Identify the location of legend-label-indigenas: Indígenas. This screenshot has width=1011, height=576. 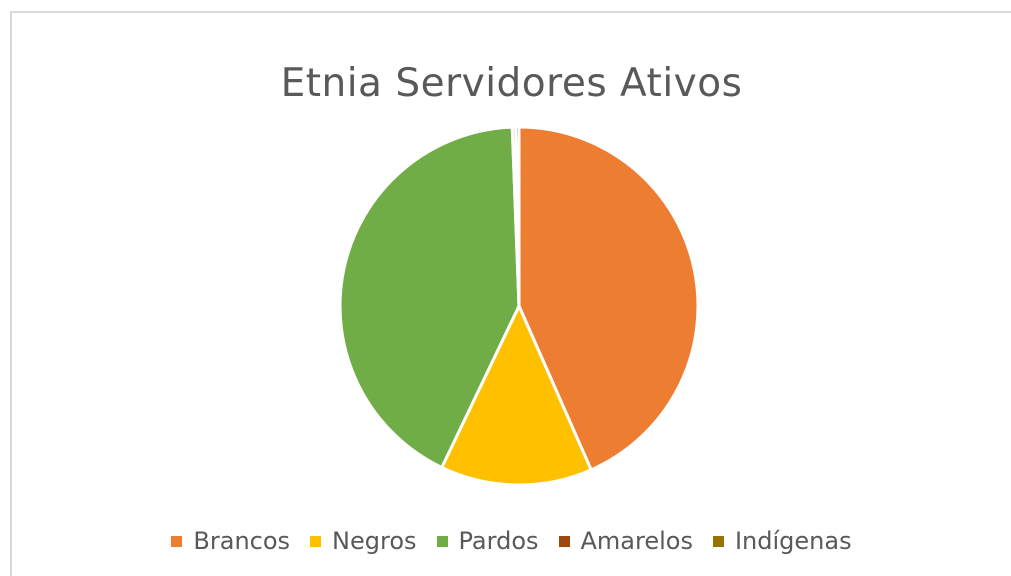
(793, 541).